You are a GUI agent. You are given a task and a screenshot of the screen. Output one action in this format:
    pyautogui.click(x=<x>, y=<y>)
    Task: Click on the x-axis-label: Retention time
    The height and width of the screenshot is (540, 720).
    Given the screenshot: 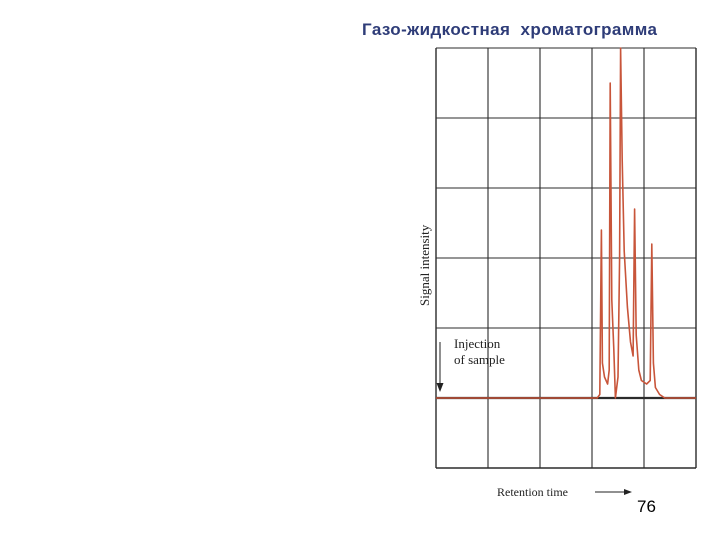 What is the action you would take?
    pyautogui.click(x=532, y=492)
    